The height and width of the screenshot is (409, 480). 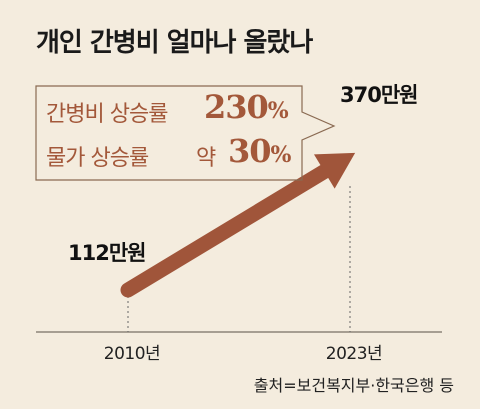 What do you see at coordinates (107, 114) in the screenshot?
I see `callout-caregiving-label: 간병비 상승률` at bounding box center [107, 114].